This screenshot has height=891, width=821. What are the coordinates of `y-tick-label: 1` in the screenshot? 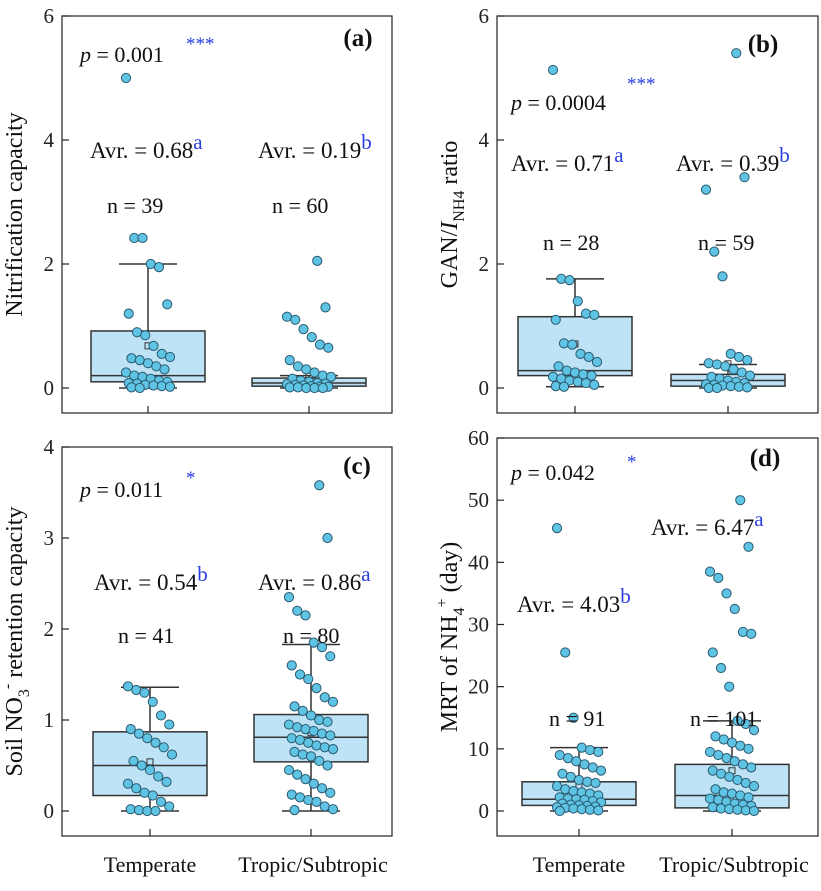 It's located at (49, 720).